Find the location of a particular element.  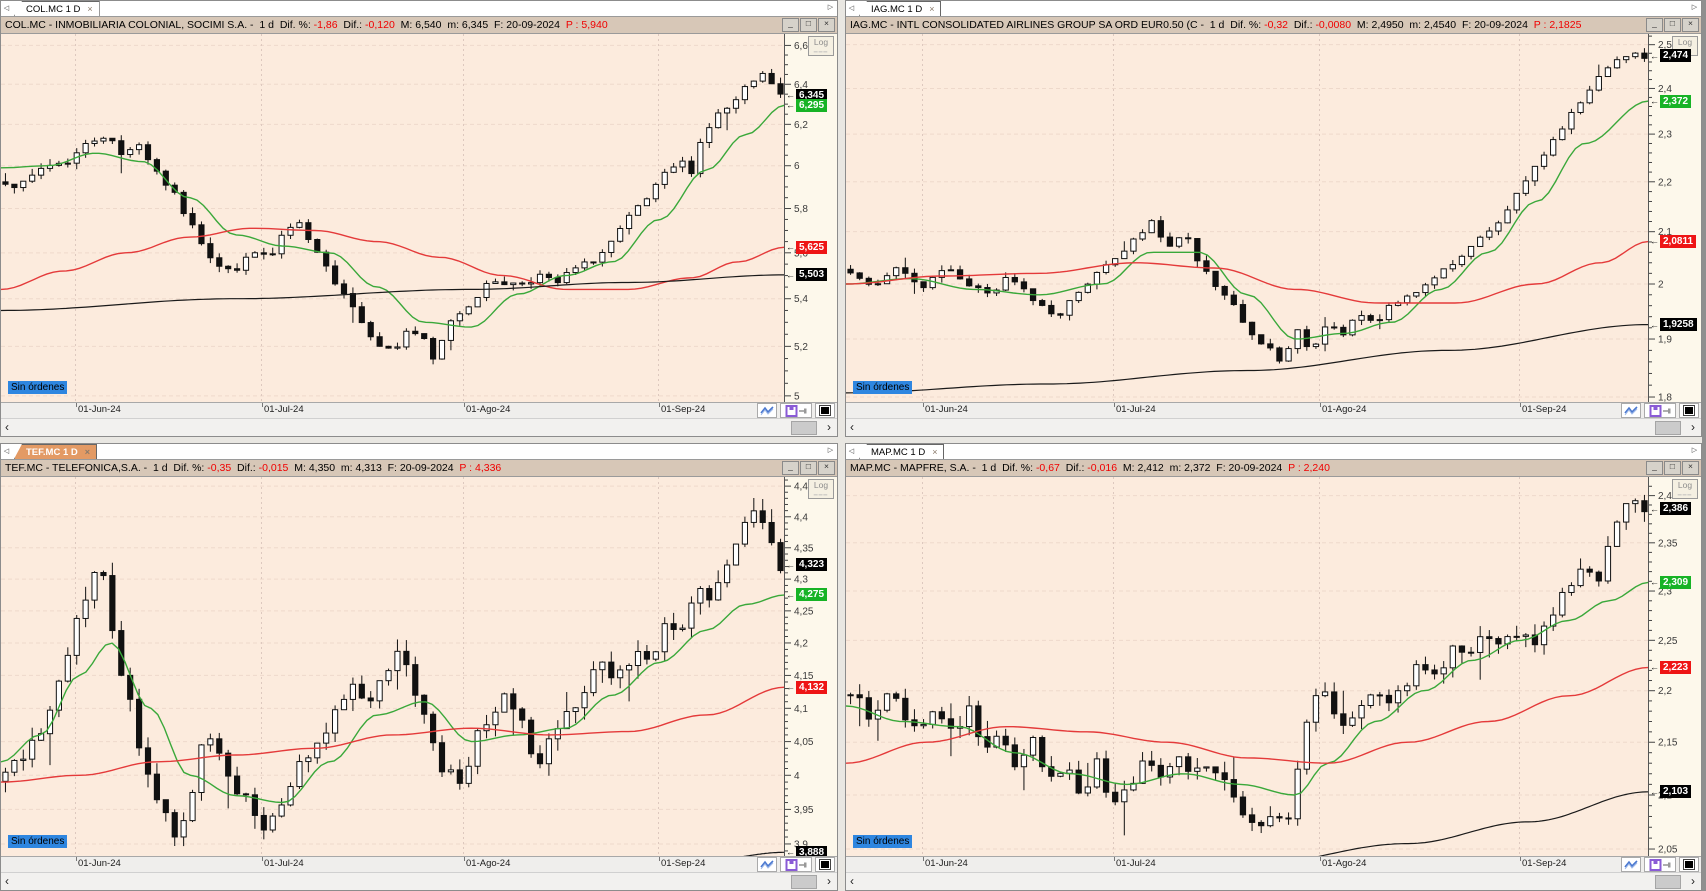

tab-col: COL.MC 1 D × is located at coordinates (57, 8).